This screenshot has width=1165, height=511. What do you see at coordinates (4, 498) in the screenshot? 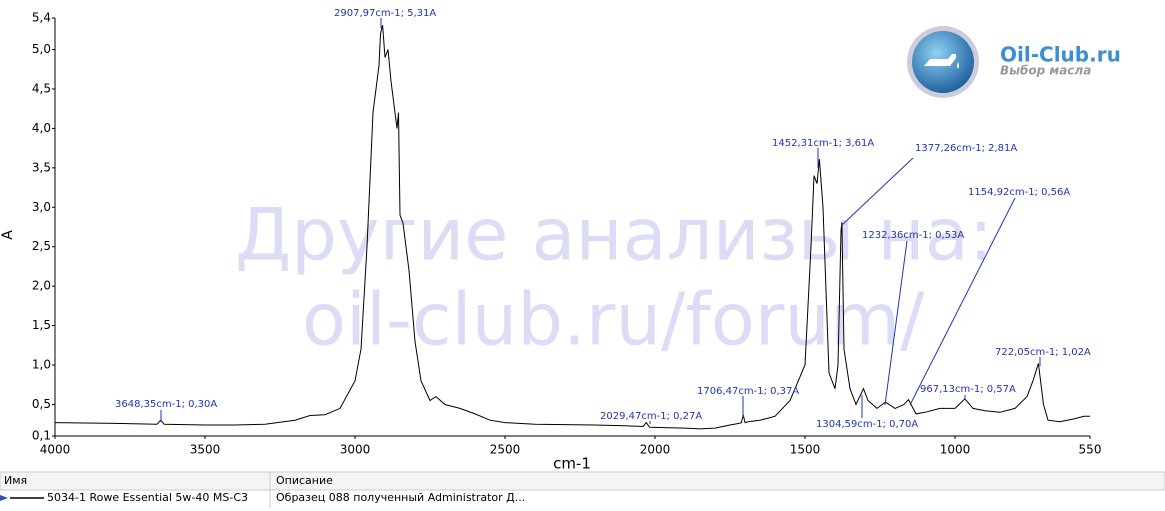
I see `row-marker` at bounding box center [4, 498].